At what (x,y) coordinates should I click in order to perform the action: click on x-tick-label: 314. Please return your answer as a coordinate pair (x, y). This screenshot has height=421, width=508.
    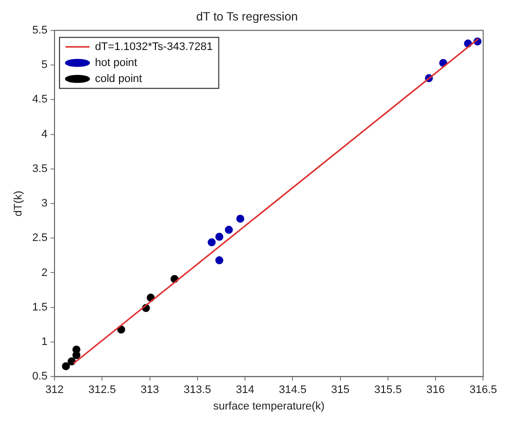
    Looking at the image, I should click on (245, 390).